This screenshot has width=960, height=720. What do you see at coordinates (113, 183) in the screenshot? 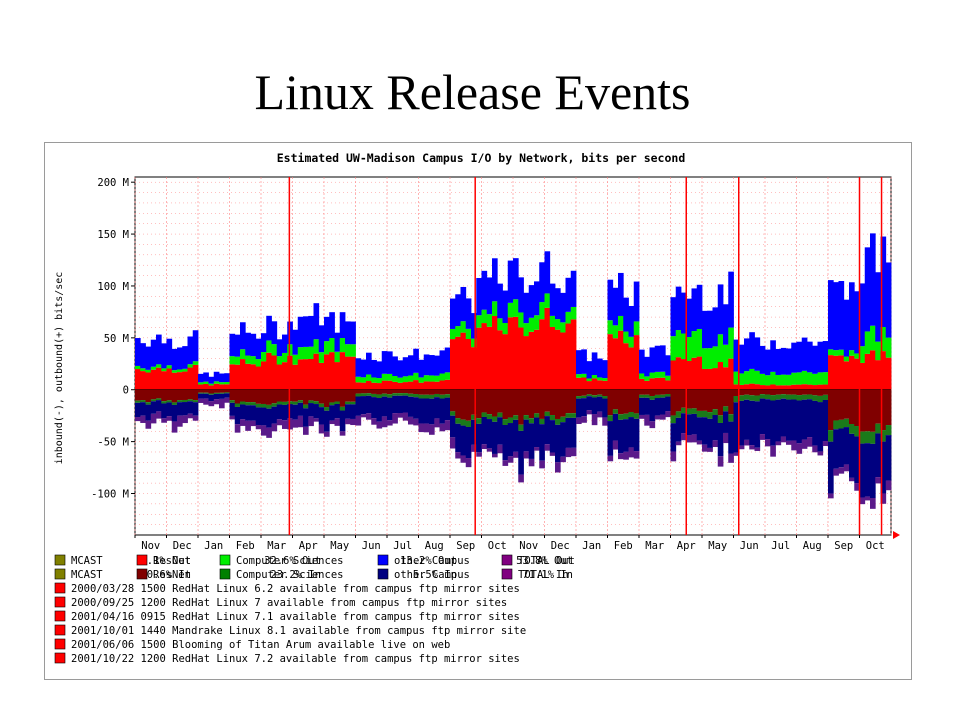
I see `y-tick-label: 200 M` at bounding box center [113, 183].